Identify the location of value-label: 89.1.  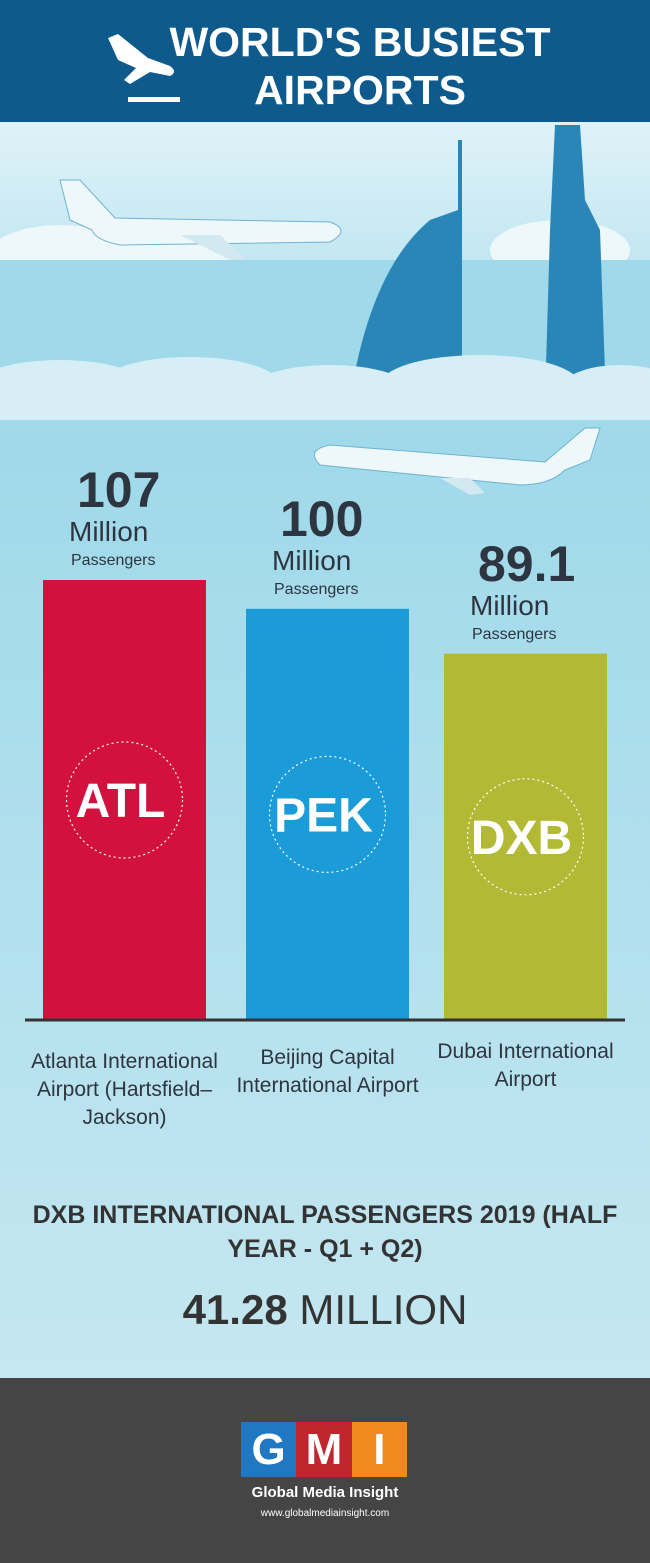
(527, 563).